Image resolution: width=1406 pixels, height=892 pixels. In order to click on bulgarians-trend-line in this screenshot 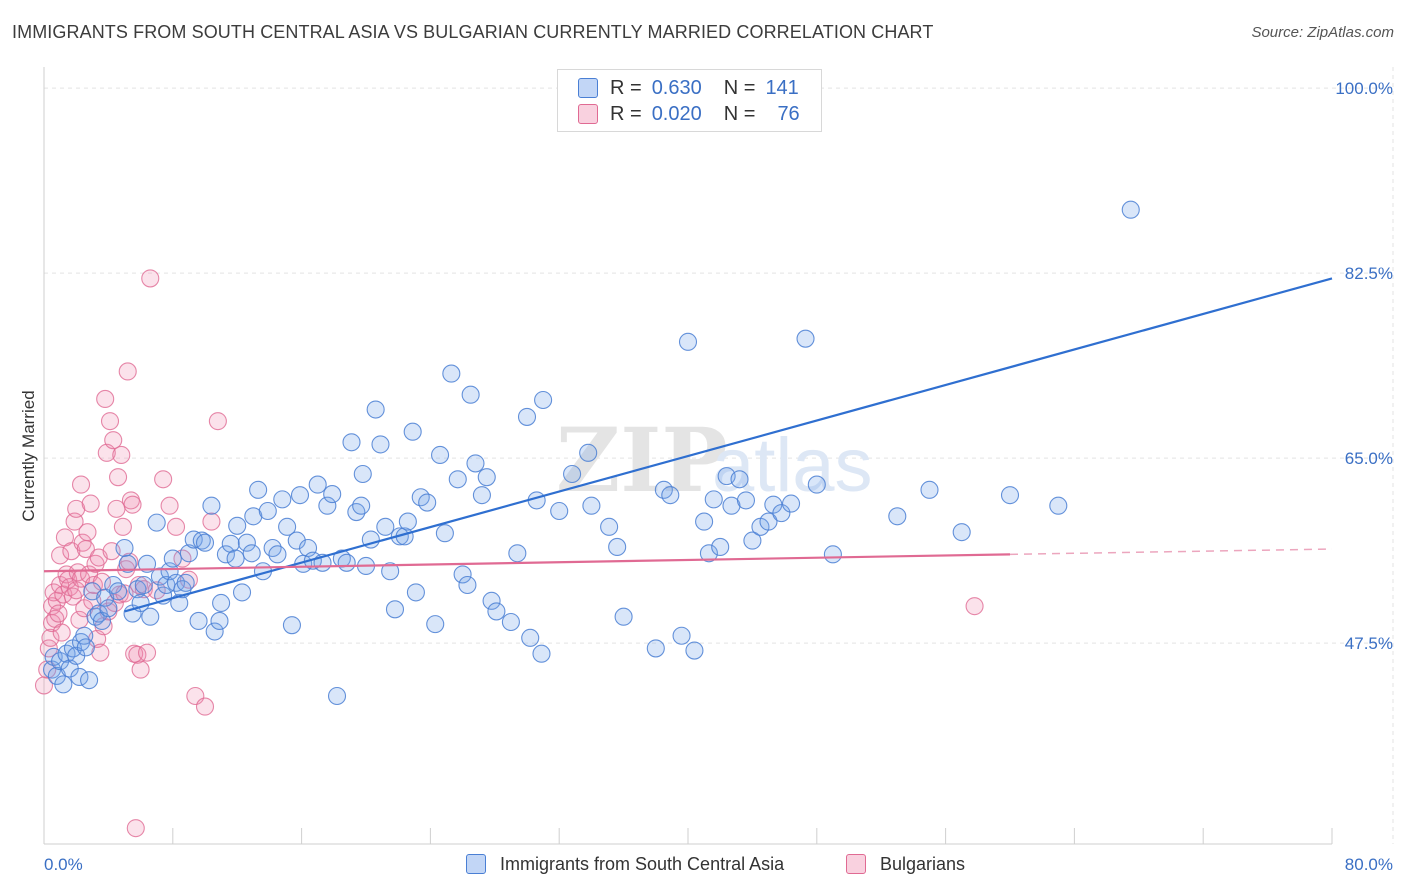, I will do `click(527, 563)`.